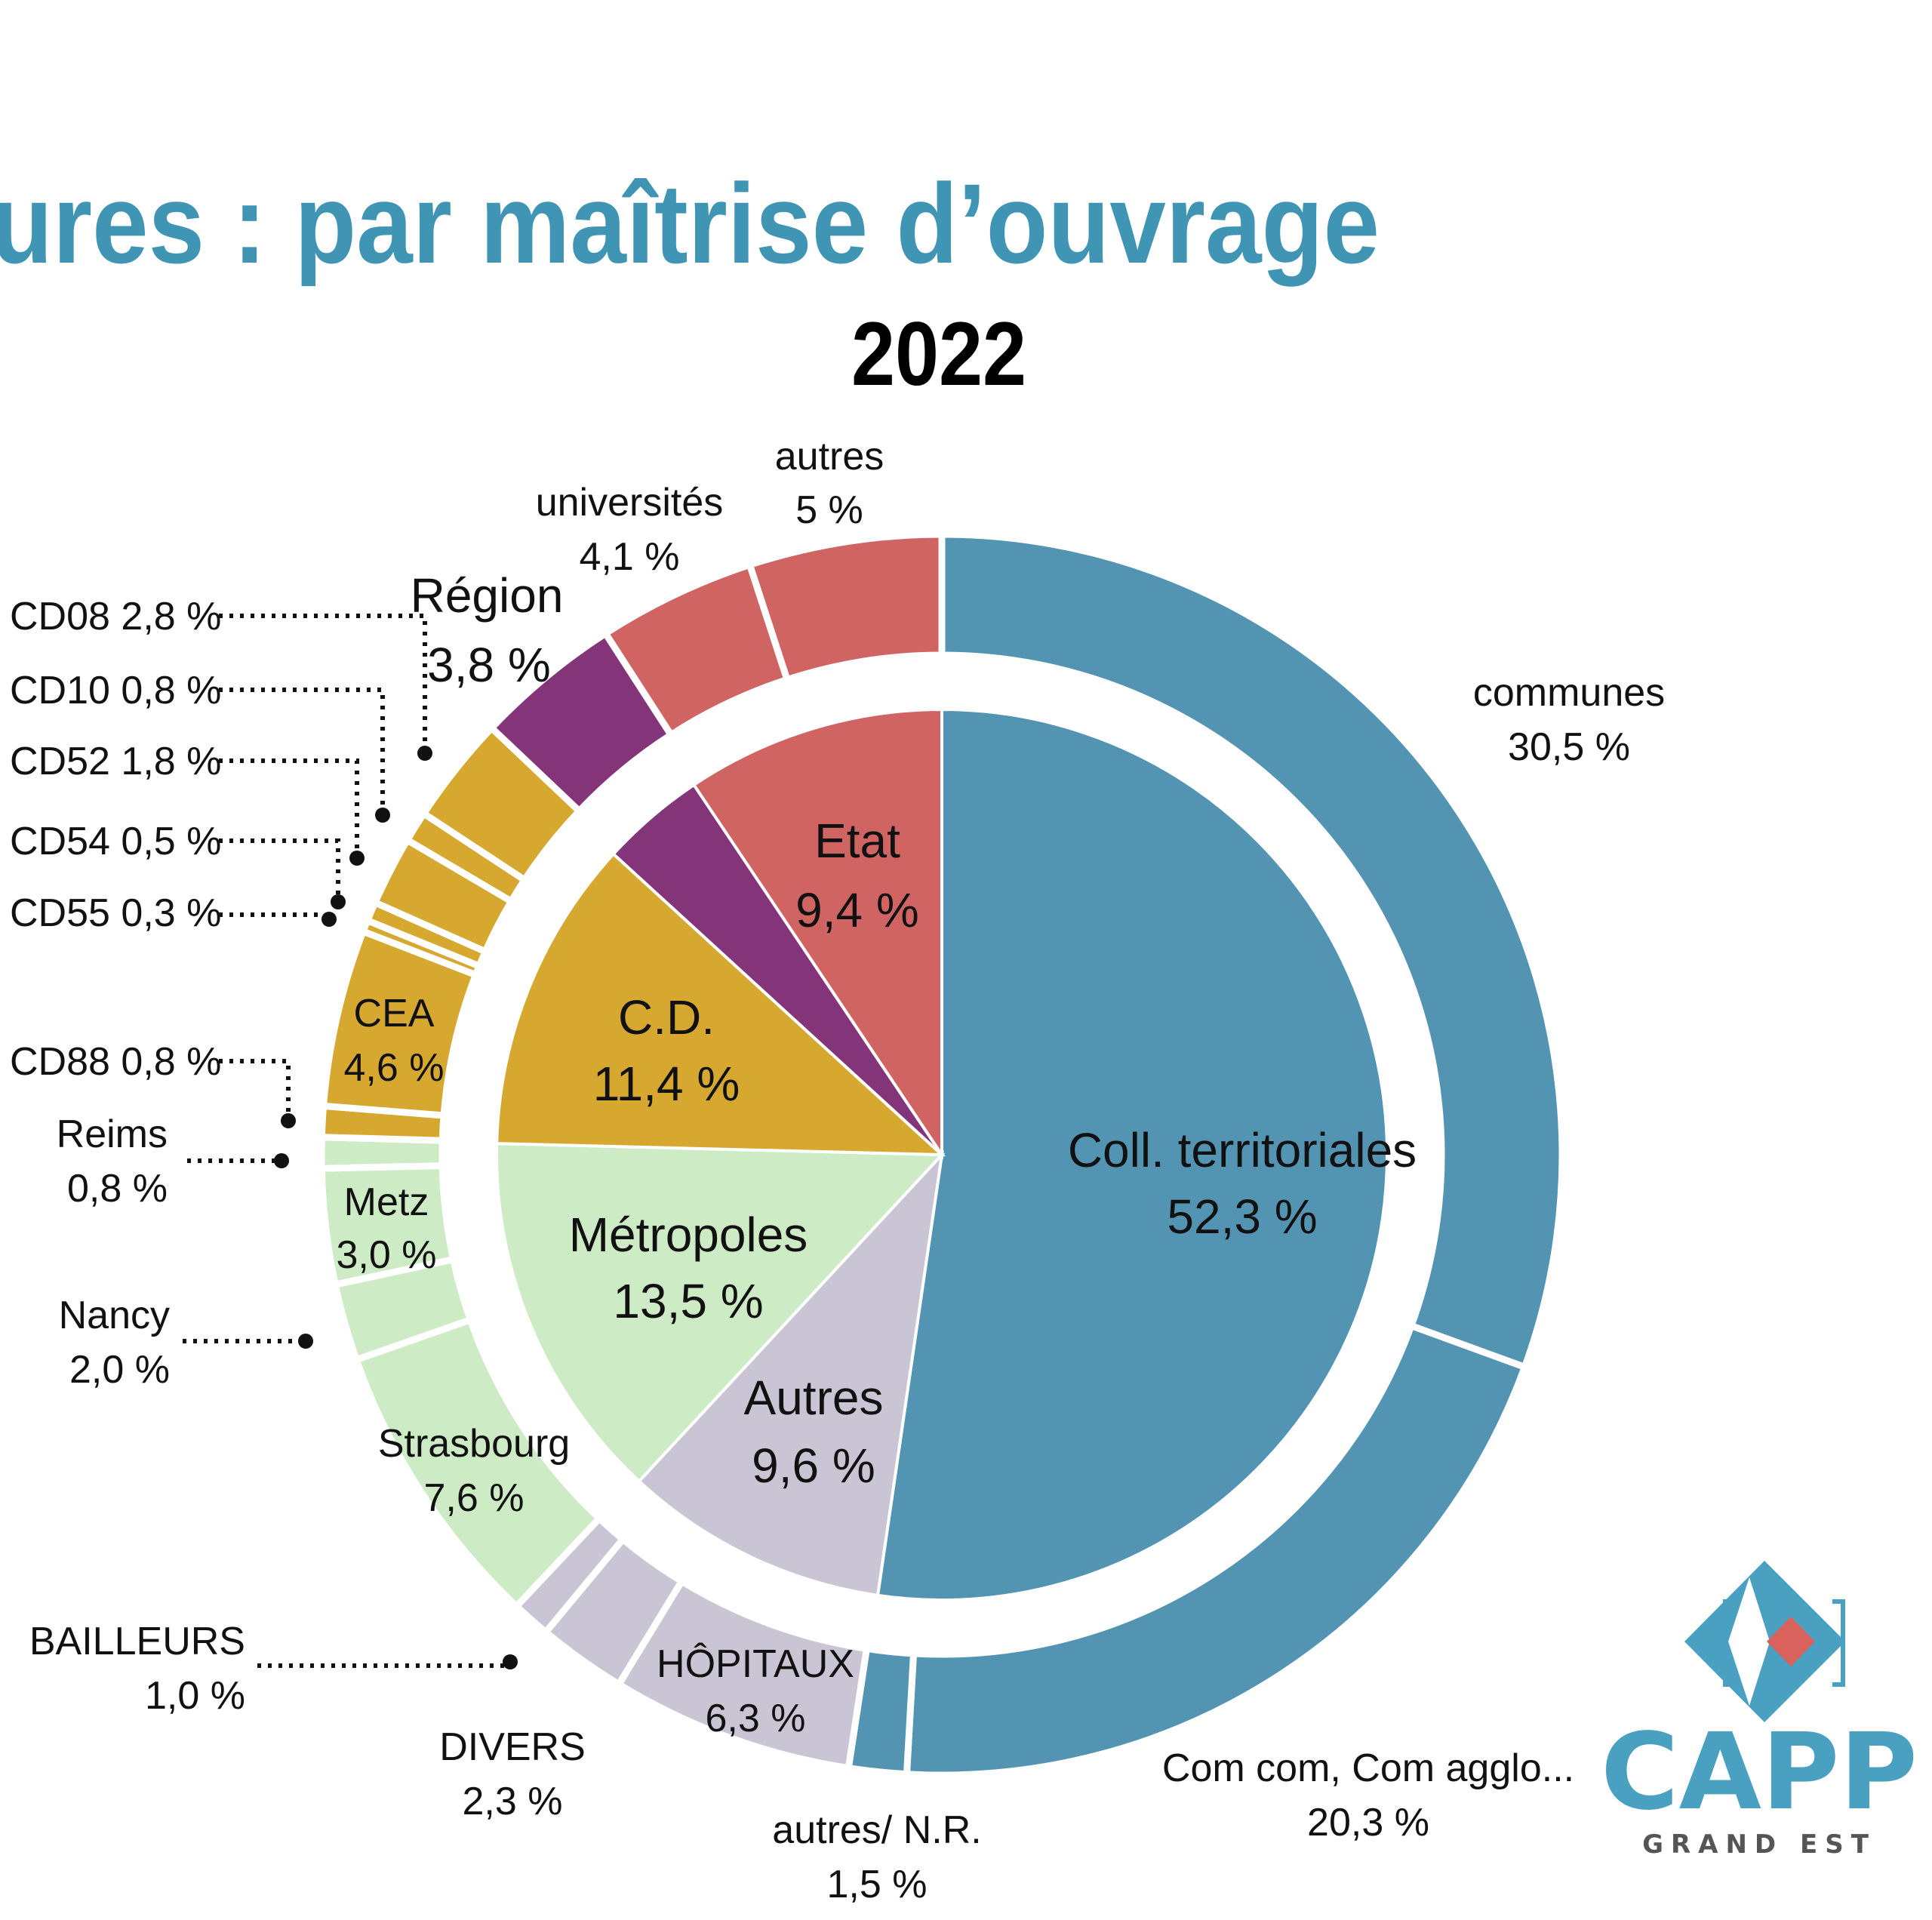  I want to click on label-nancy: Nancy, so click(114, 1315).